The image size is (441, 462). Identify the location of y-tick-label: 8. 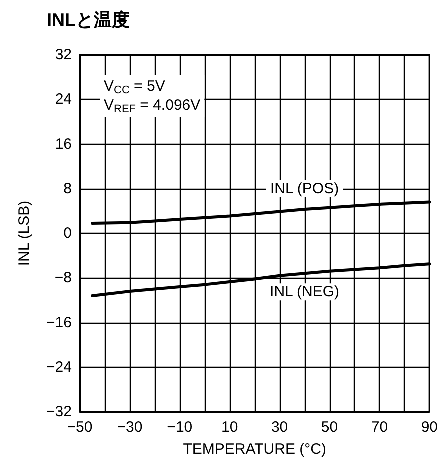
(68, 189).